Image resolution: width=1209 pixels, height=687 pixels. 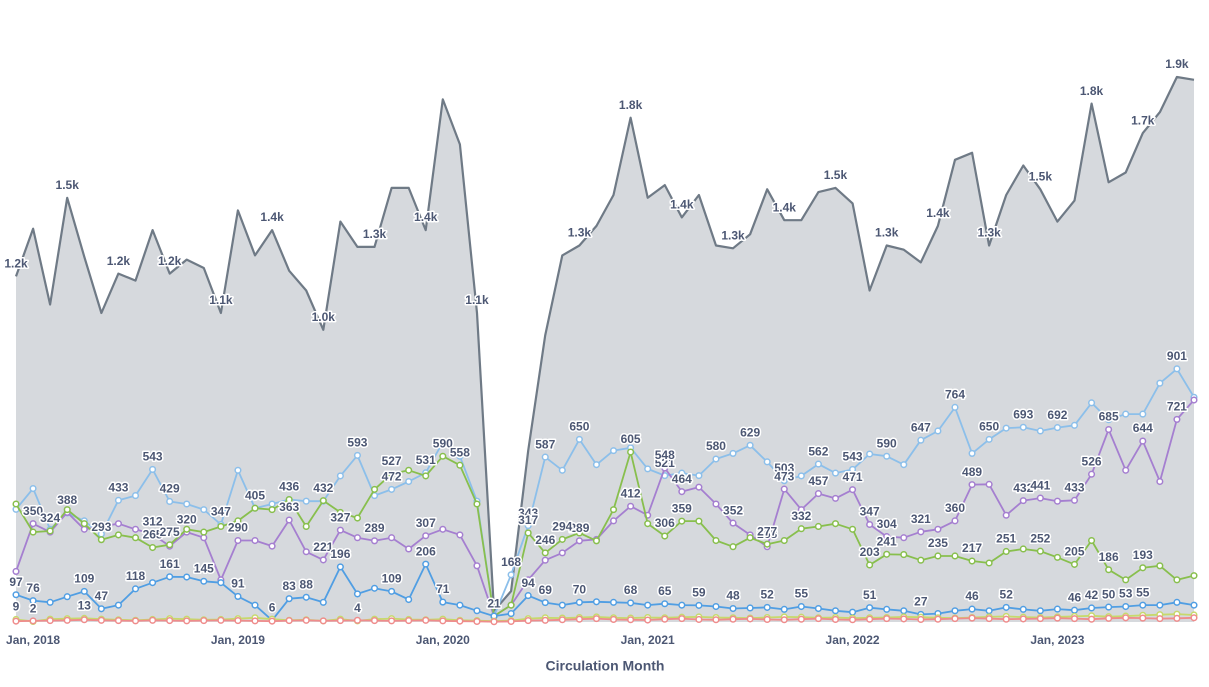 What do you see at coordinates (16, 607) in the screenshot?
I see `data-label: 9` at bounding box center [16, 607].